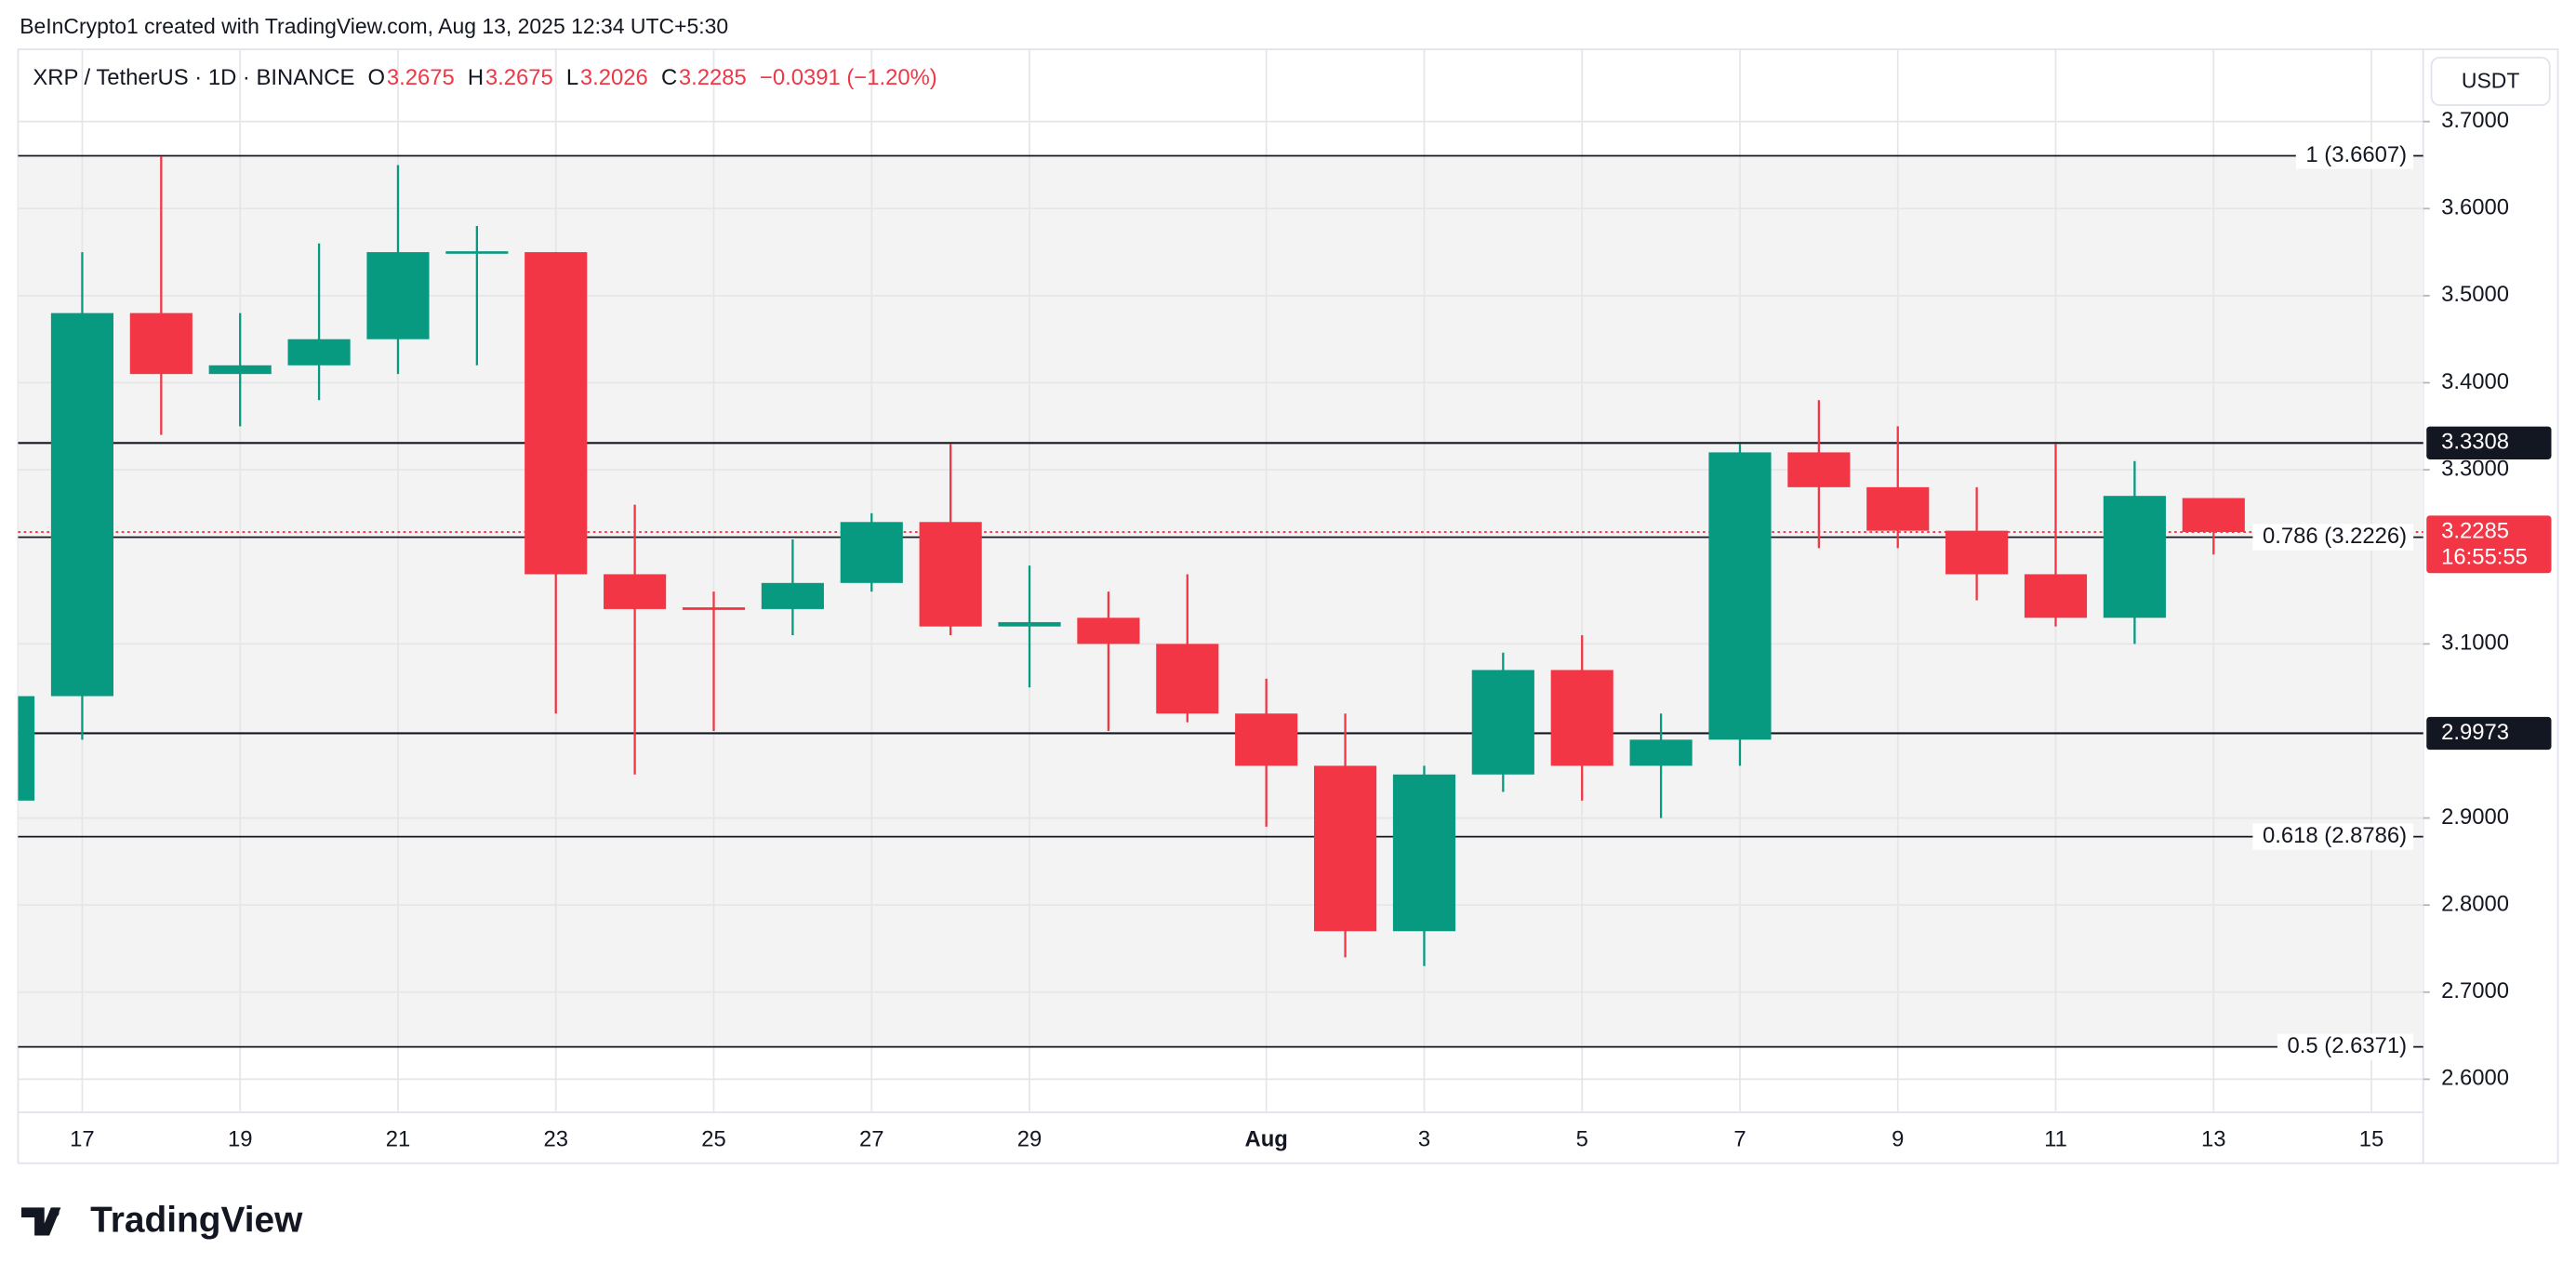 This screenshot has width=2576, height=1276. What do you see at coordinates (2475, 817) in the screenshot?
I see `y-tick-label: 2.9000` at bounding box center [2475, 817].